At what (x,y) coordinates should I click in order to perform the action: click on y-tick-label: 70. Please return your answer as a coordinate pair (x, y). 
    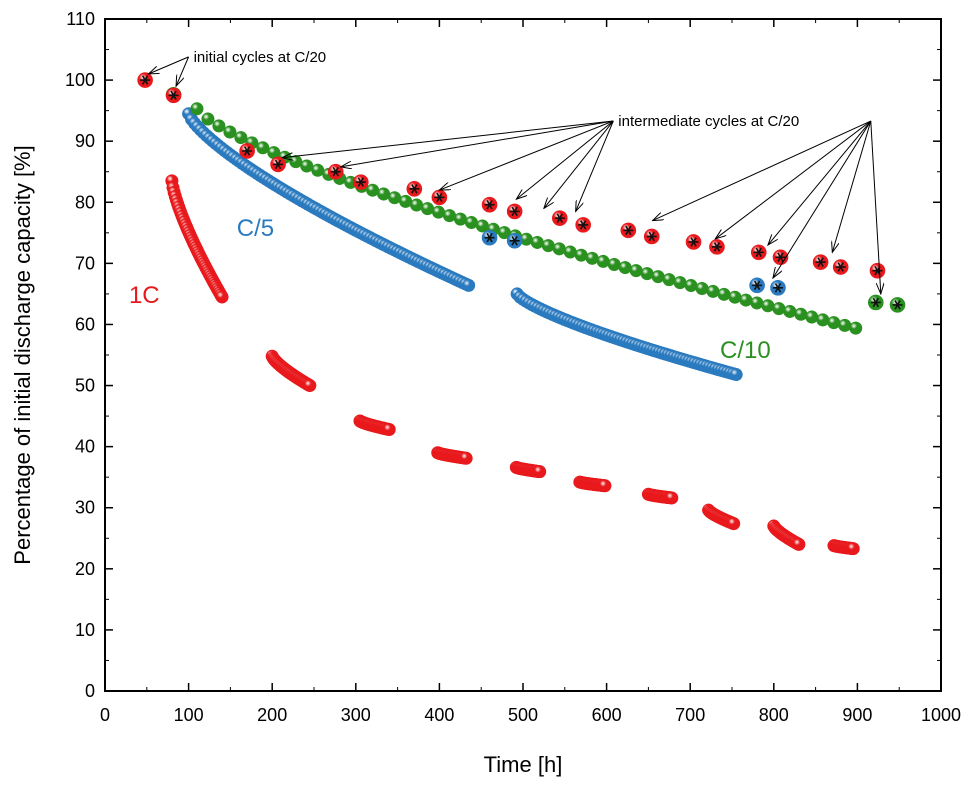
    Looking at the image, I should click on (85, 263).